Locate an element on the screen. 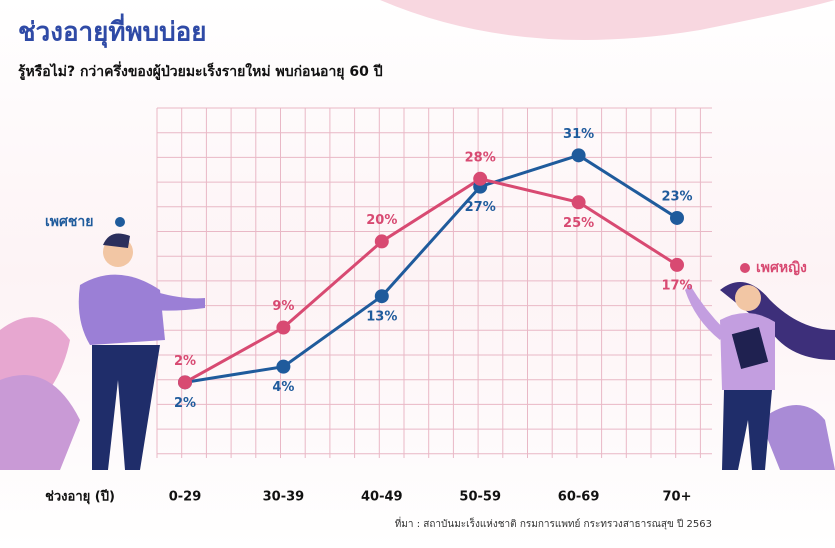  decor-blob is located at coordinates (607, 20).